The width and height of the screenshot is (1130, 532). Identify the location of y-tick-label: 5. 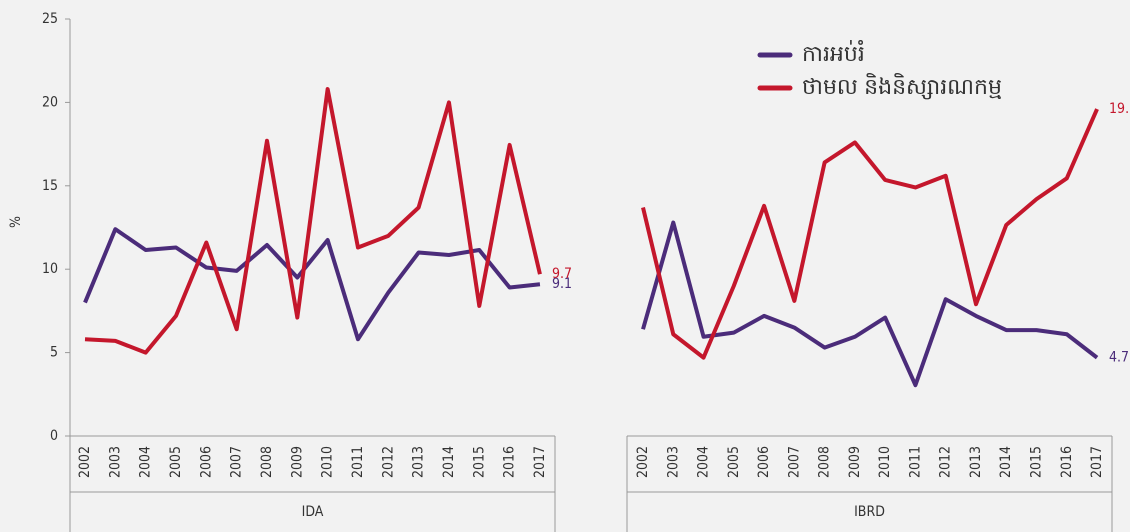
(54, 353).